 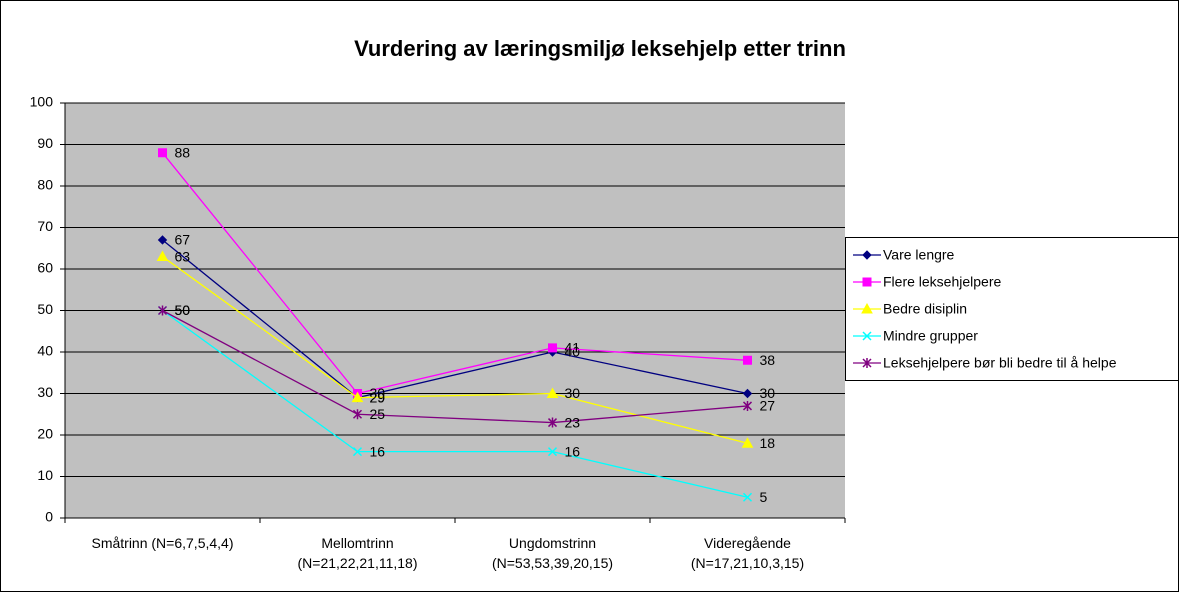 What do you see at coordinates (183, 240) in the screenshot?
I see `data-label: 67` at bounding box center [183, 240].